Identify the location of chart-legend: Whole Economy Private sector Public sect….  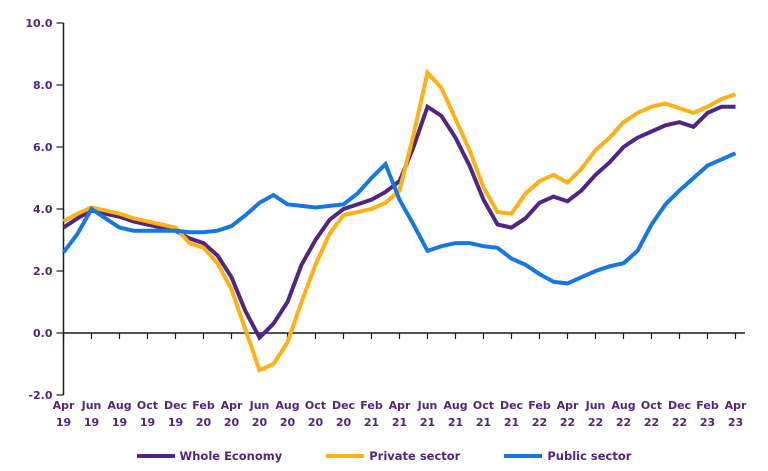
(384, 456).